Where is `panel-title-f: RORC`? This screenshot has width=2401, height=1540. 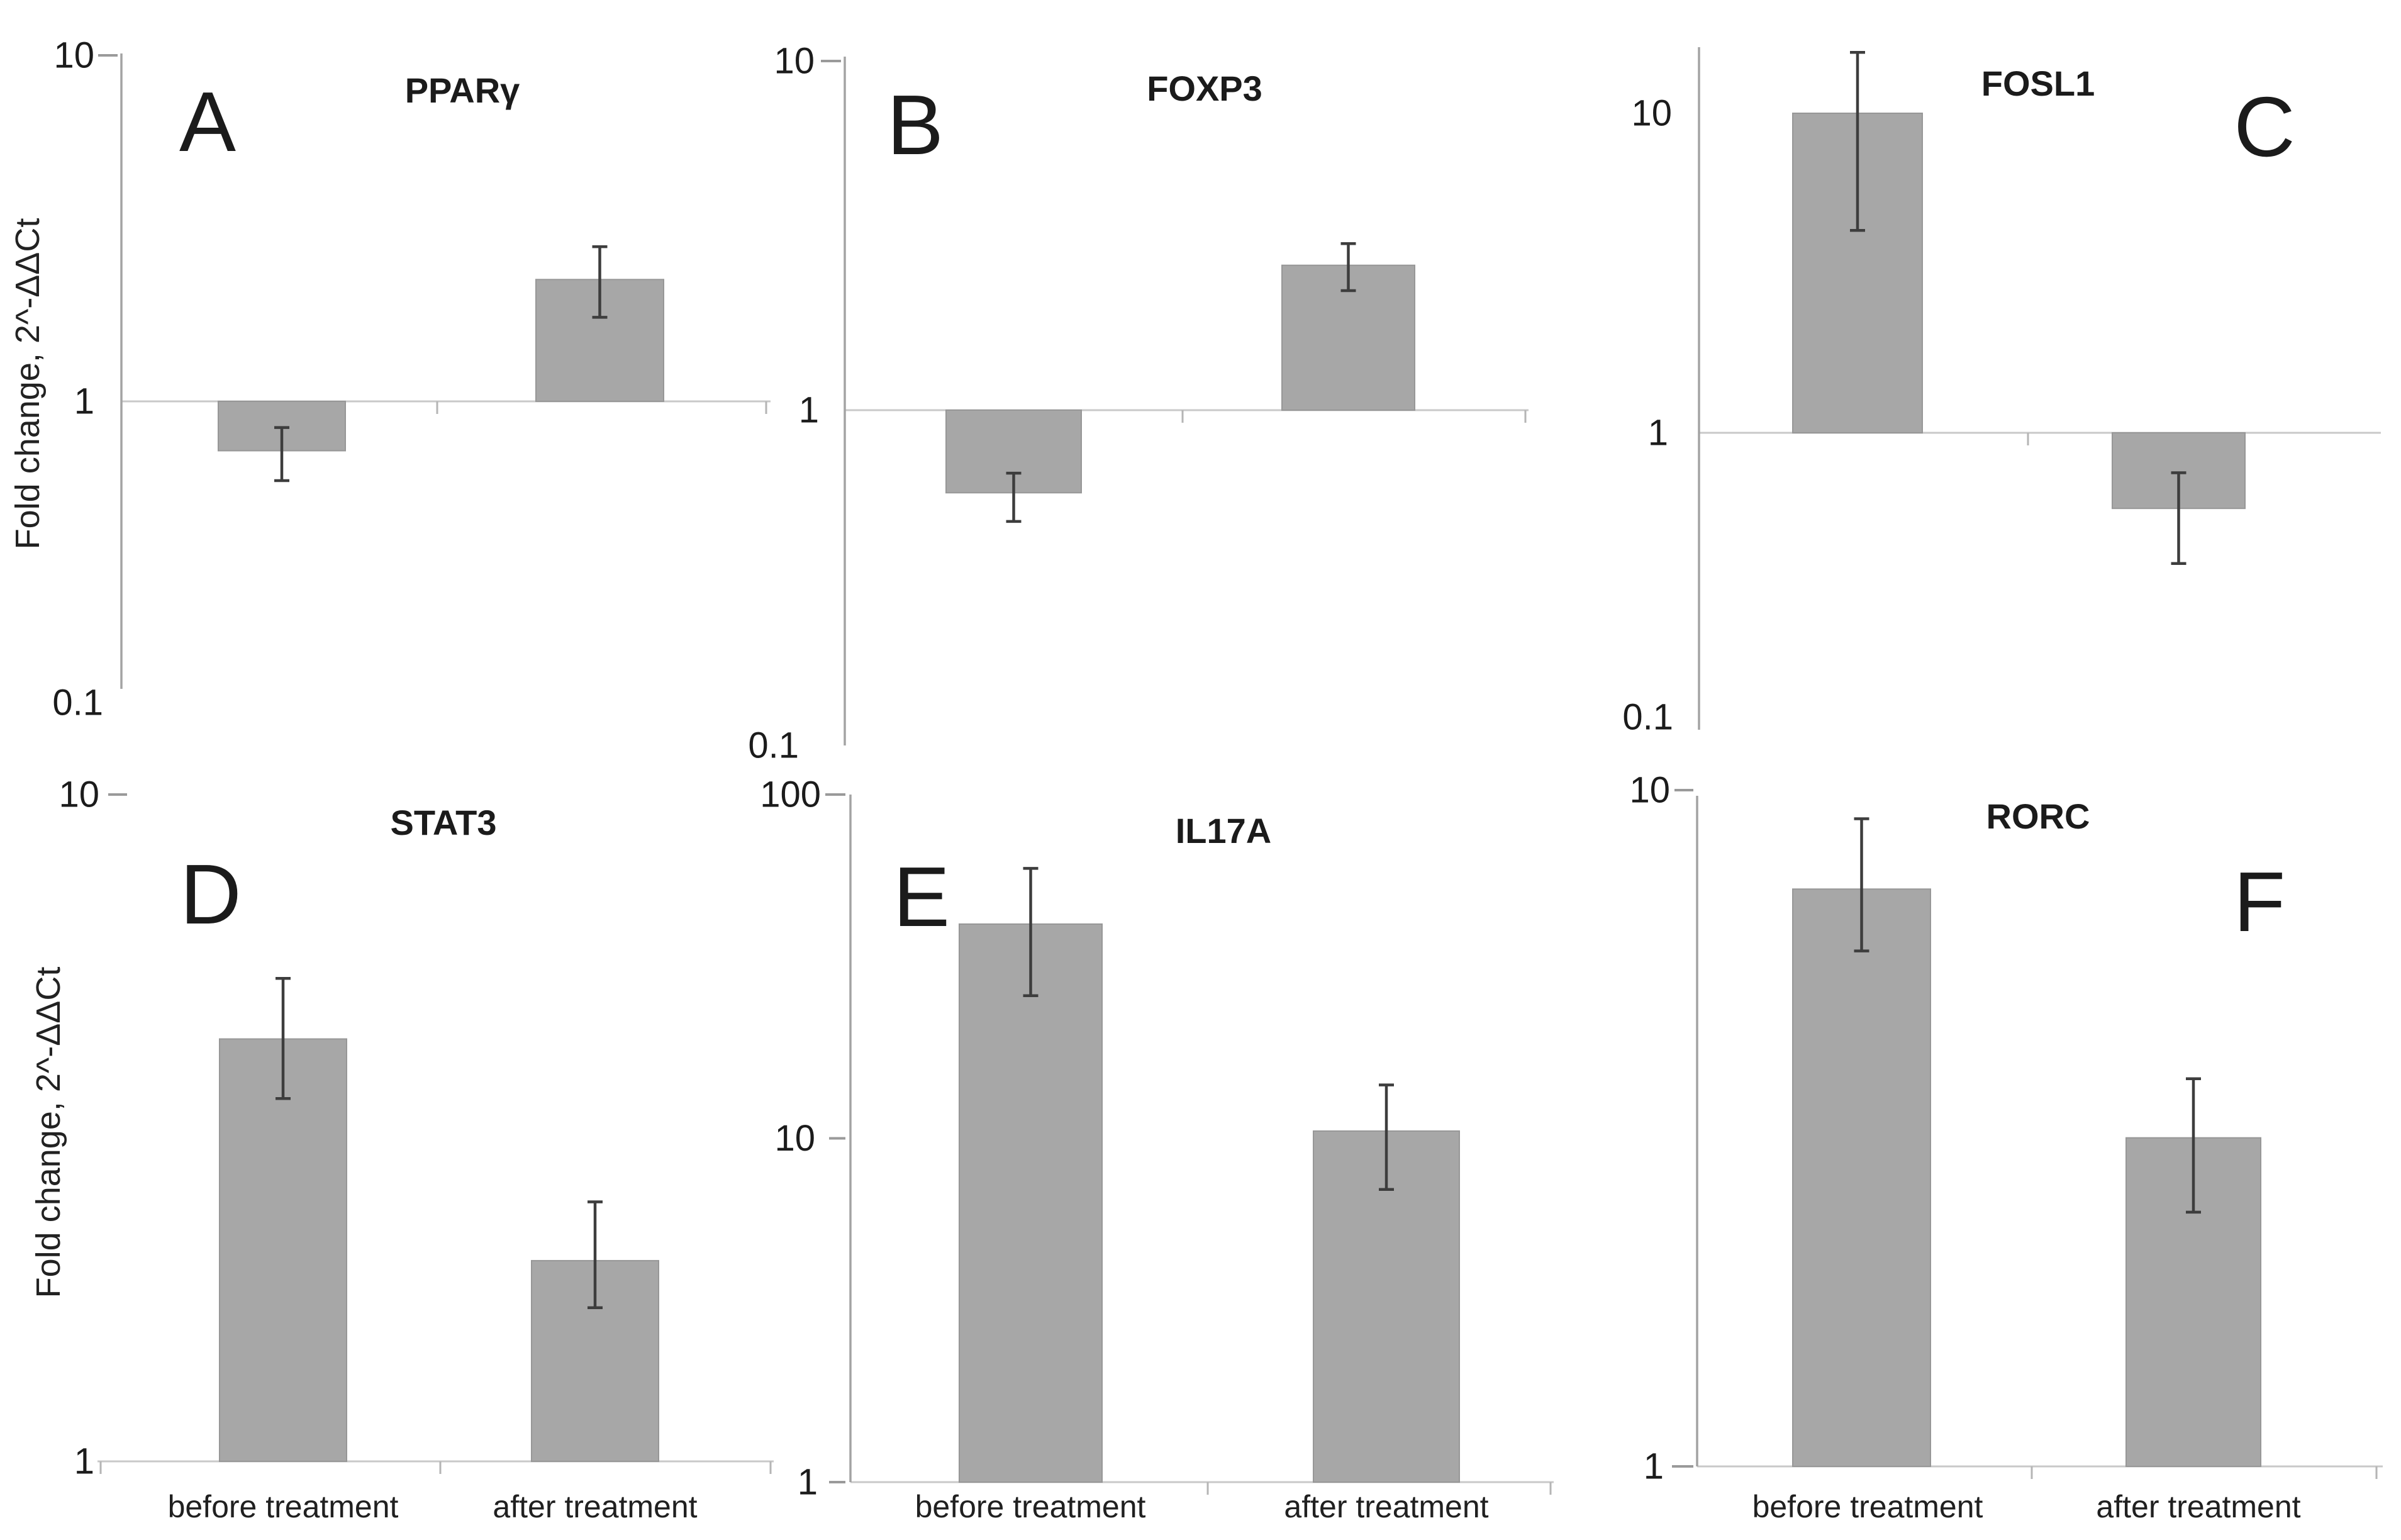 panel-title-f: RORC is located at coordinates (2038, 816).